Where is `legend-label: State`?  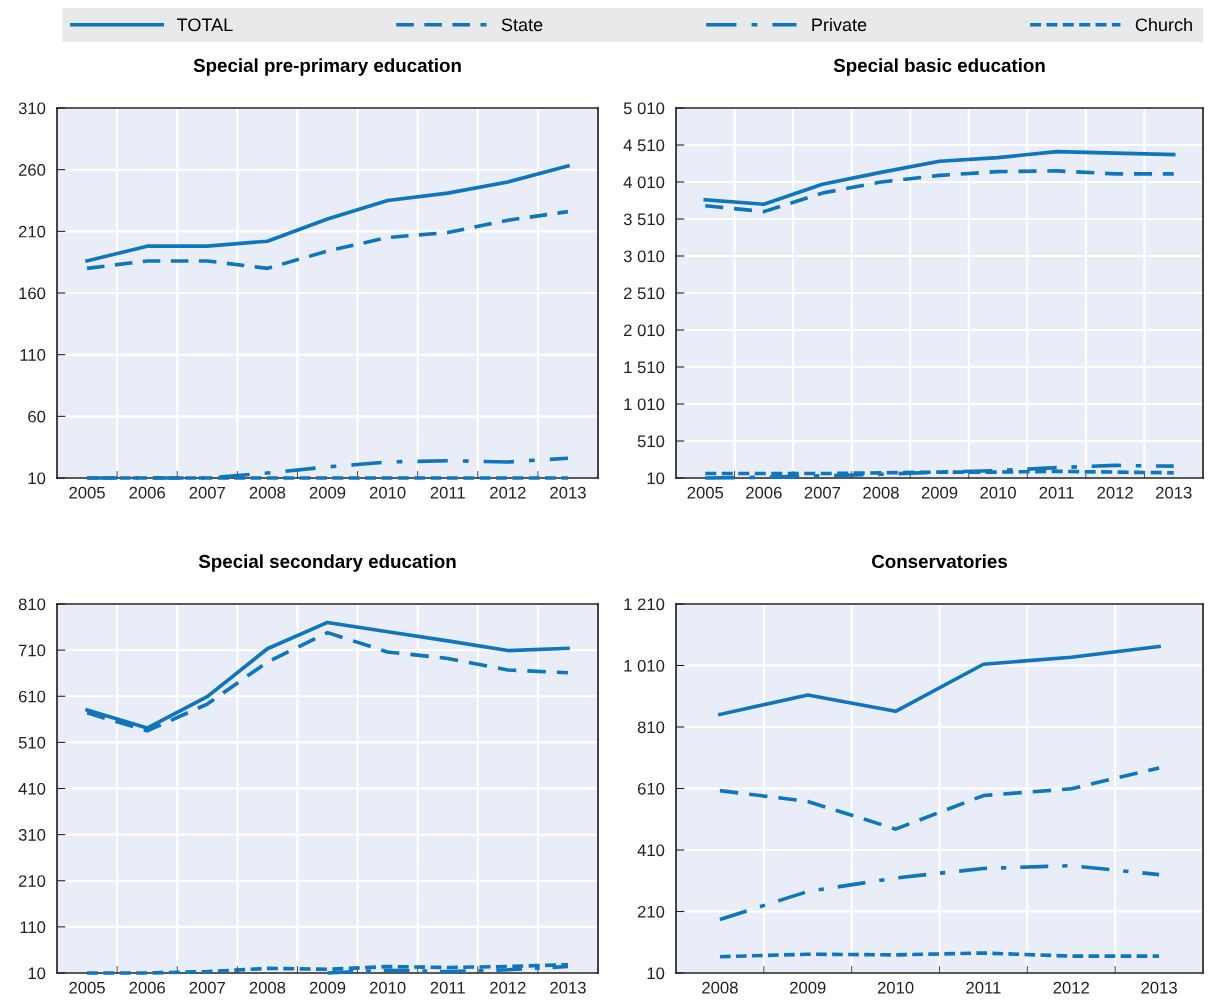 legend-label: State is located at coordinates (522, 25).